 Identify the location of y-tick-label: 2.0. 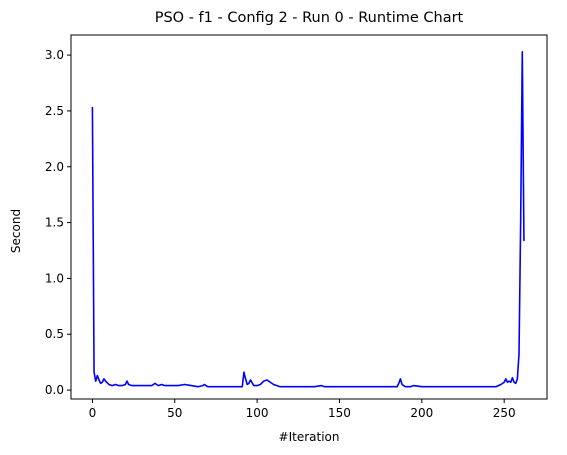
(54, 167).